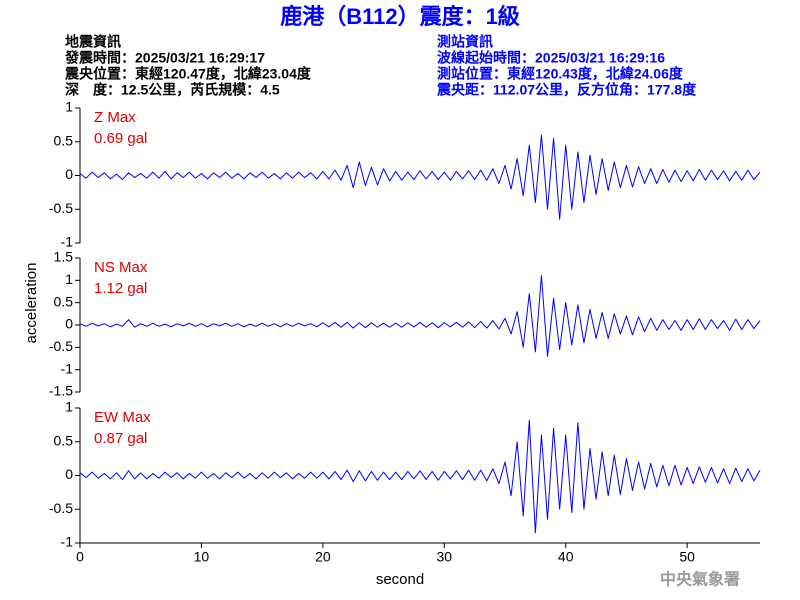 Image resolution: width=800 pixels, height=600 pixels. I want to click on station-info: 測站位置：東經120.43度，北緯24.06度, so click(560, 74).